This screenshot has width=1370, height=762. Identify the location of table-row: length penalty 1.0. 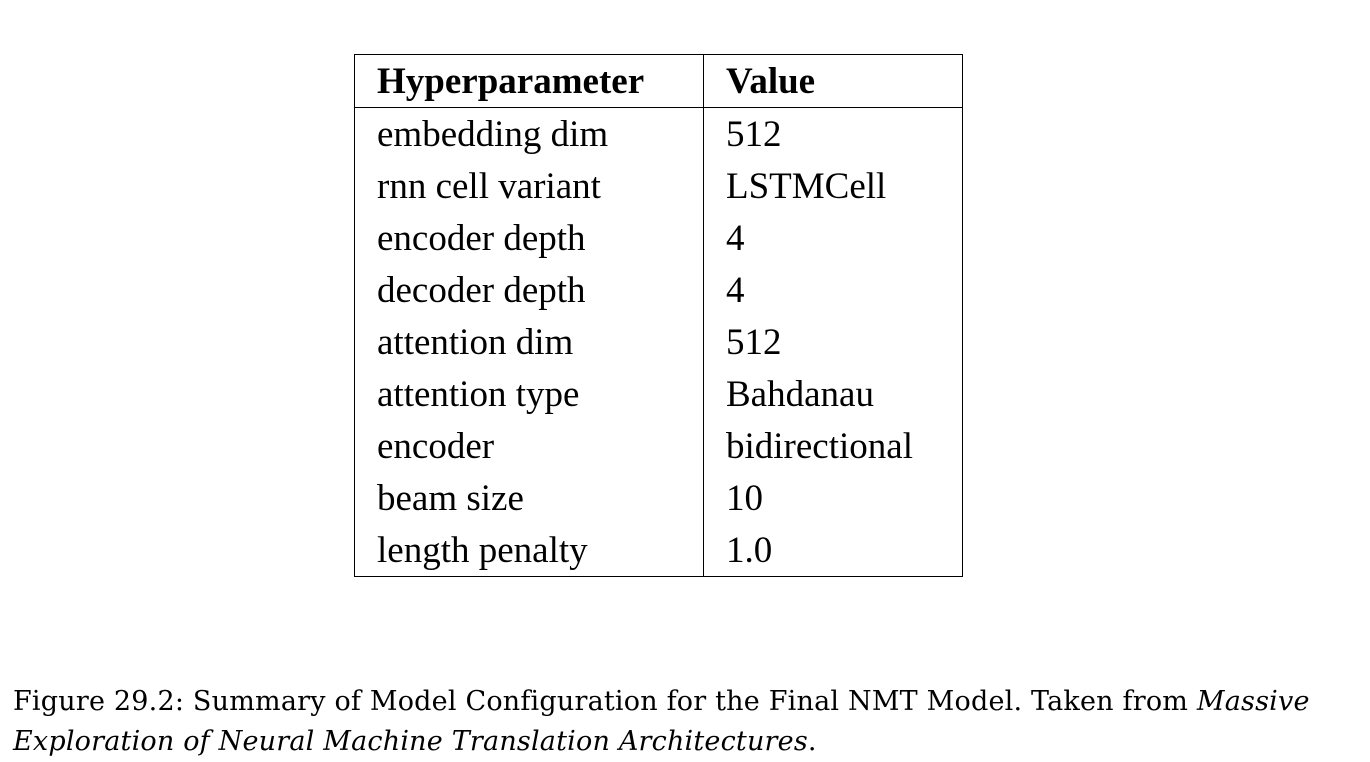
(658, 550).